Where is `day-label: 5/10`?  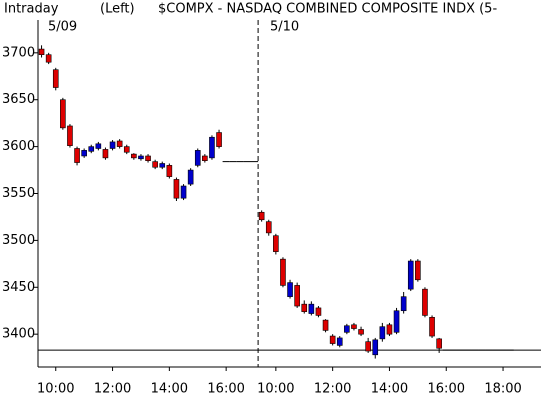 day-label: 5/10 is located at coordinates (284, 27).